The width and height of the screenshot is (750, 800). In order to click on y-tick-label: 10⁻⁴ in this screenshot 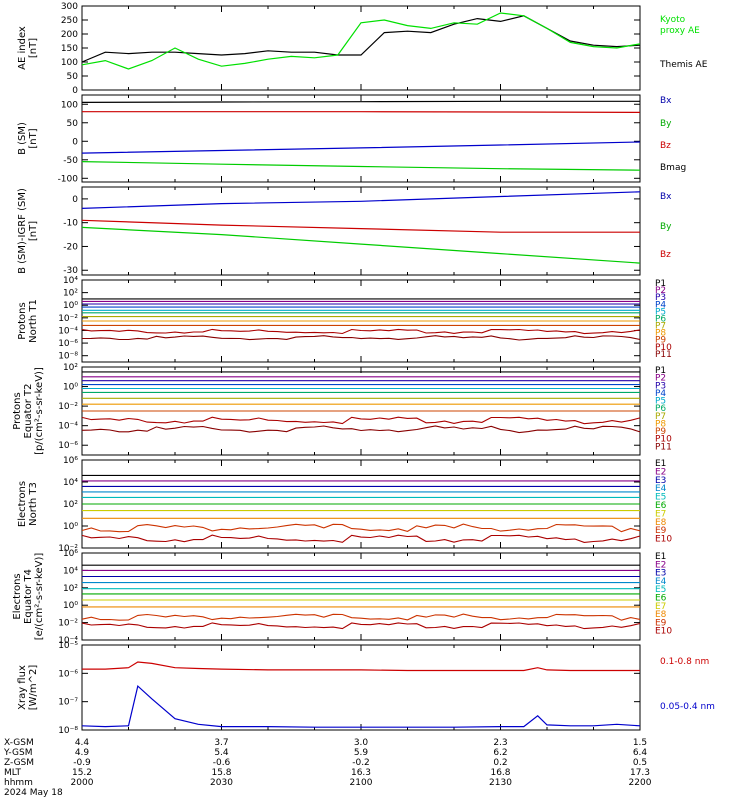, I will do `click(68, 331)`.